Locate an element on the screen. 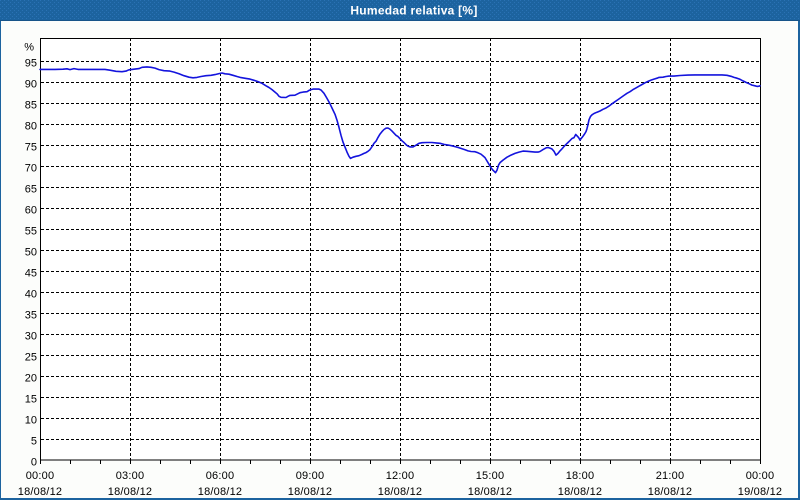 Image resolution: width=800 pixels, height=500 pixels. svg-text: 55 is located at coordinates (31, 232).